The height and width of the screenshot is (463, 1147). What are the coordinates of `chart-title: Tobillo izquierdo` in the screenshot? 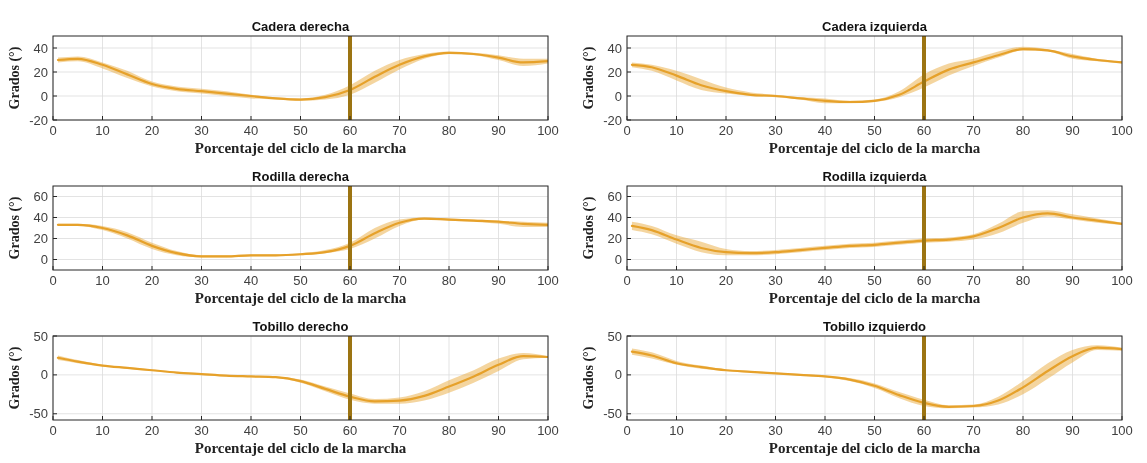 It's located at (874, 326).